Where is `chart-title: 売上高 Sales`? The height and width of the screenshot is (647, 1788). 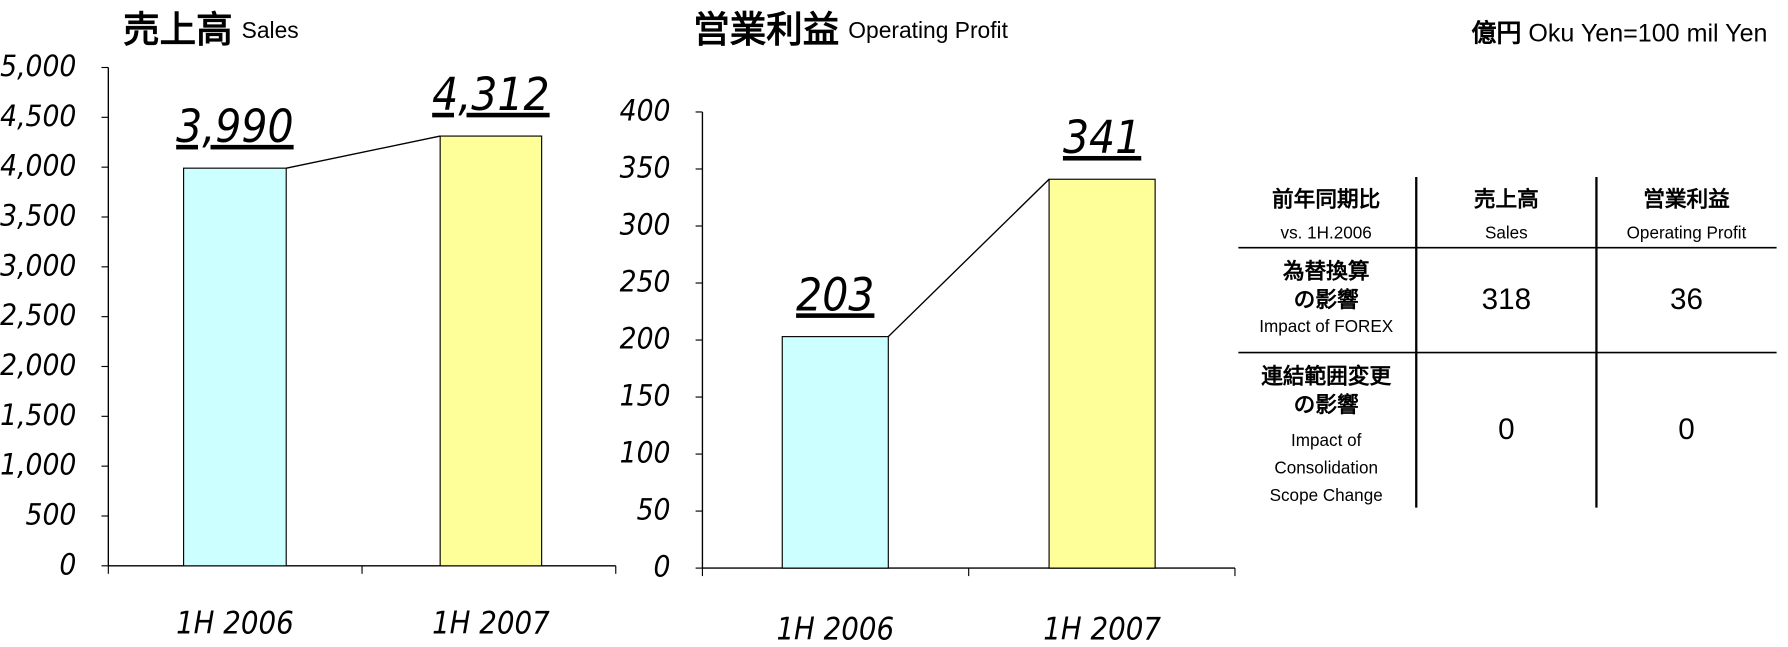 chart-title: 売上高 Sales is located at coordinates (211, 29).